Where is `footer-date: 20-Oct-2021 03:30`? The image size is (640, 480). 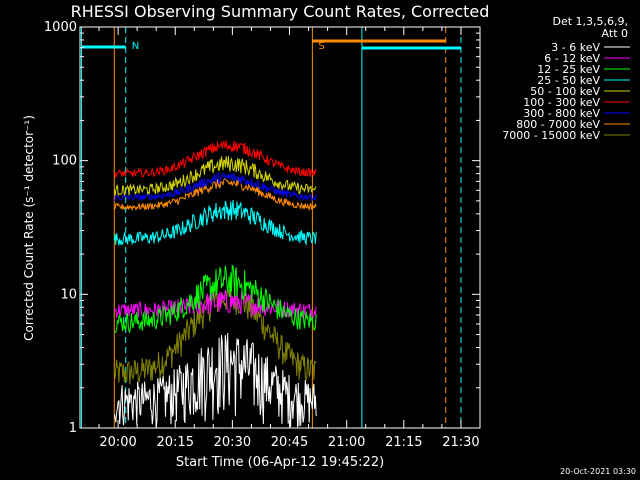 footer-date: 20-Oct-2021 03:30 is located at coordinates (598, 471).